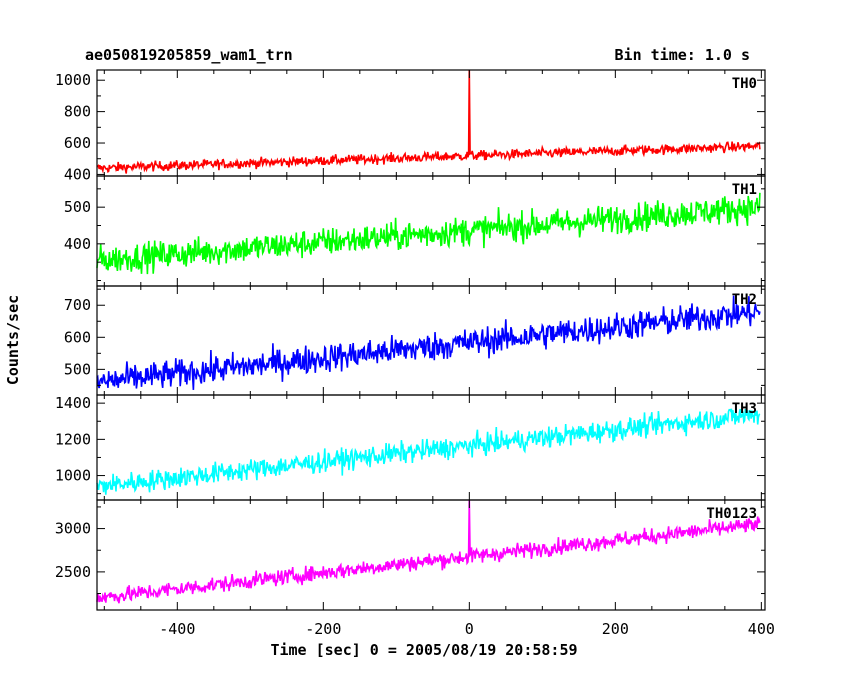 This screenshot has height=680, width=850. Describe the element at coordinates (469, 629) in the screenshot. I see `x-tick-label: 0` at that location.